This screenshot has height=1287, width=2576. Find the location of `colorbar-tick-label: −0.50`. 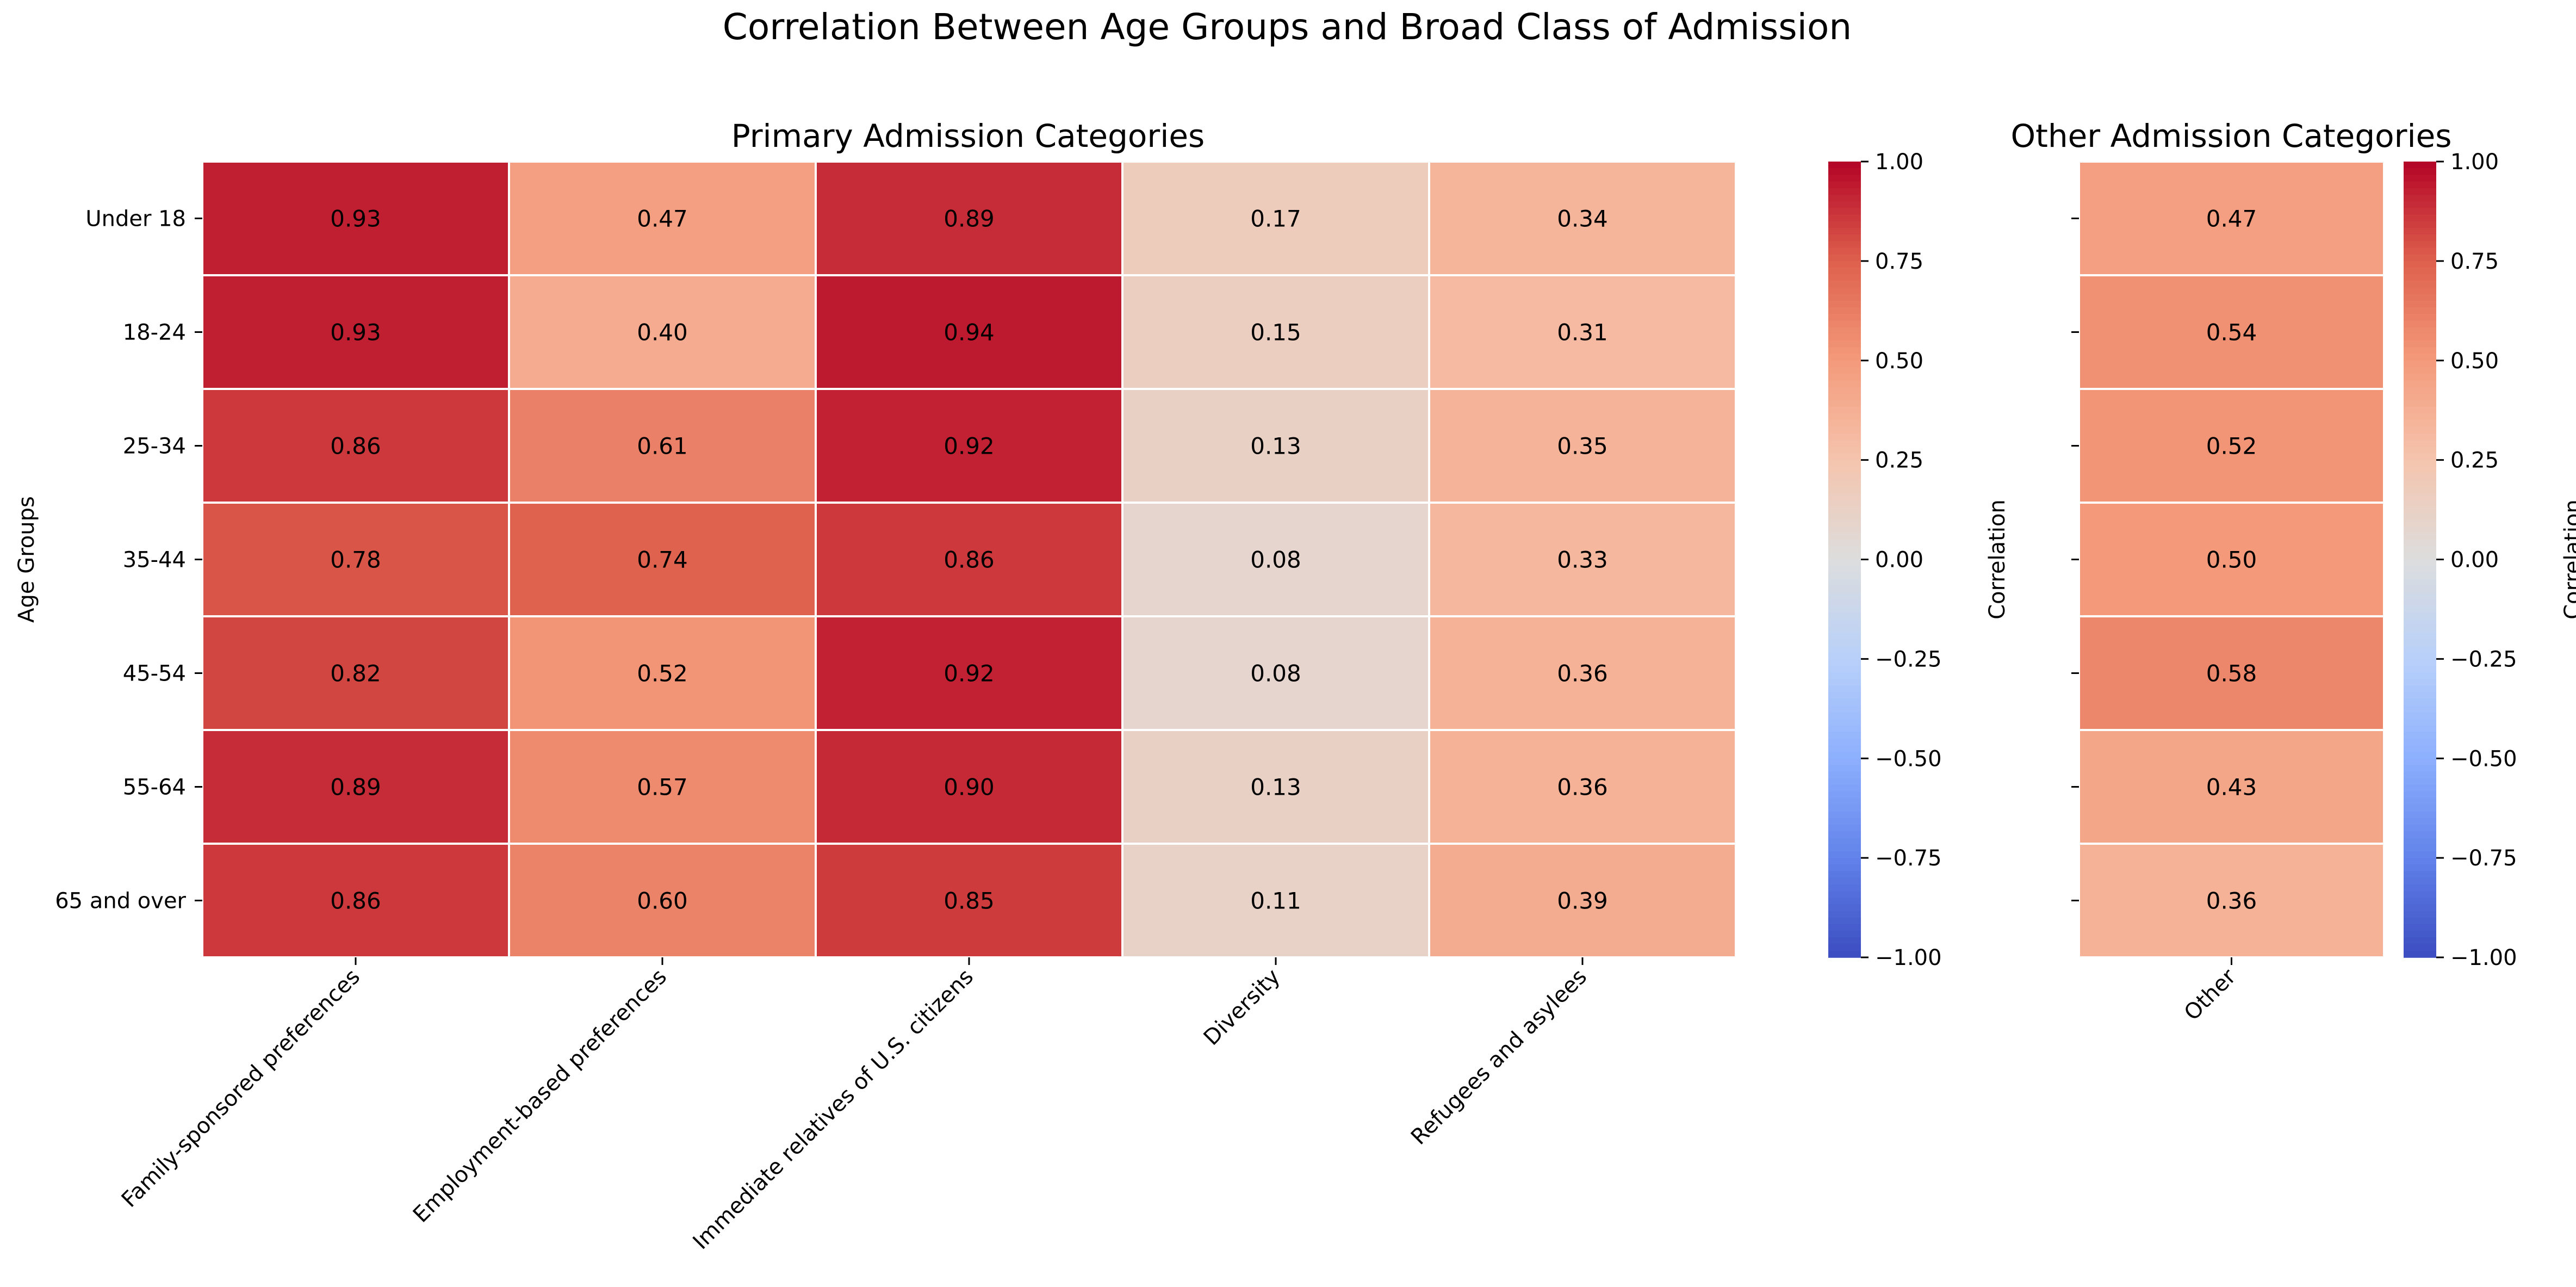

colorbar-tick-label: −0.50 is located at coordinates (1908, 758).